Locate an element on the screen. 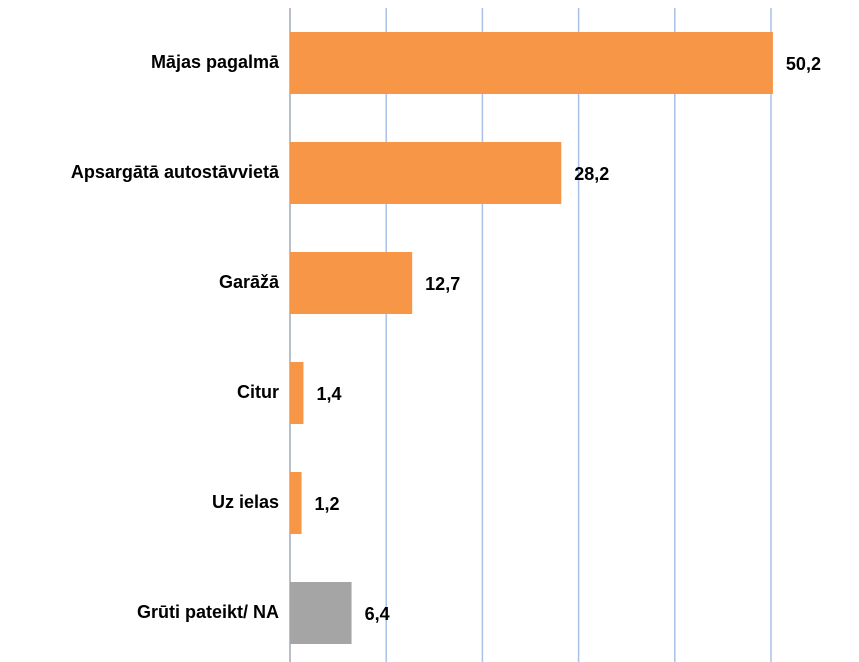 This screenshot has width=859, height=662. value-label: 28,2 is located at coordinates (591, 174).